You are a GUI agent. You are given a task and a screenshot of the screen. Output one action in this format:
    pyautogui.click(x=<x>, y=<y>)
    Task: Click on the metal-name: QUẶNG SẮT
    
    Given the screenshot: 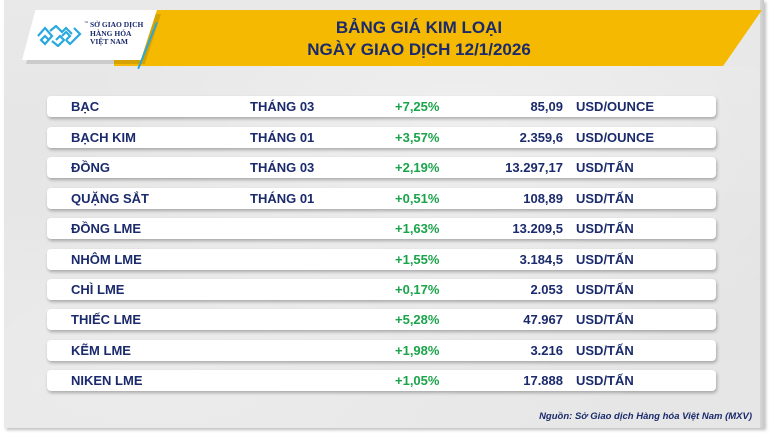 What is the action you would take?
    pyautogui.click(x=110, y=198)
    